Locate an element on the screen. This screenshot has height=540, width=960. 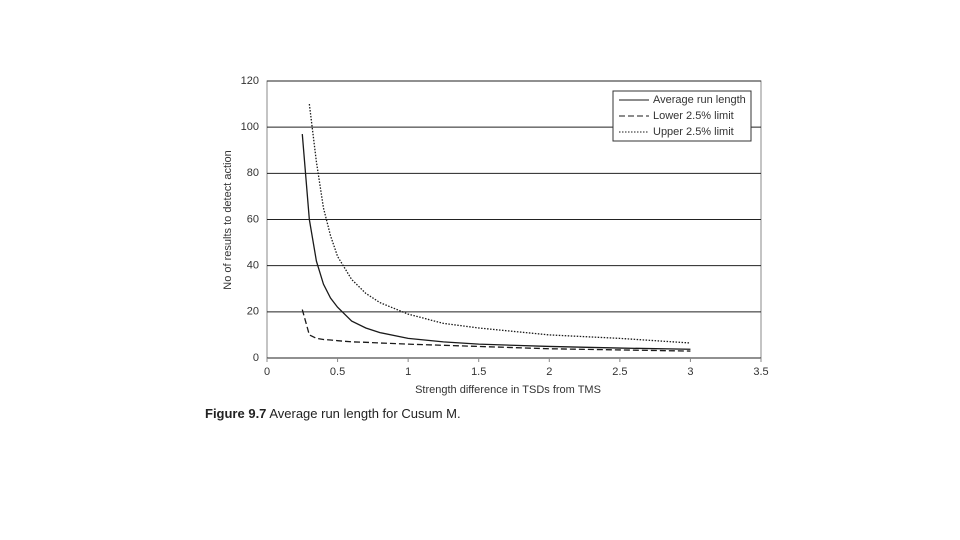
x-tick-label: 3.5 is located at coordinates (760, 372).